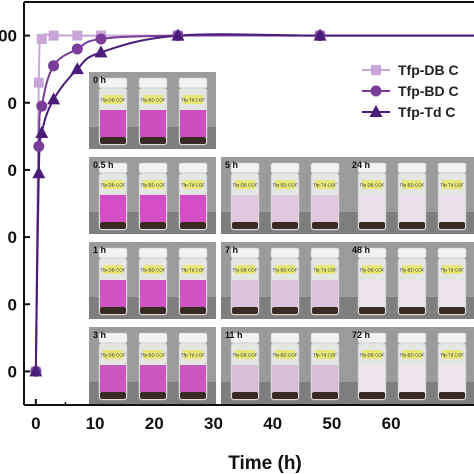  I want to click on photo-panel: Tfp-DB COF Tfp-BD COF Tfp-Td COF 7 h, so click(284, 280).